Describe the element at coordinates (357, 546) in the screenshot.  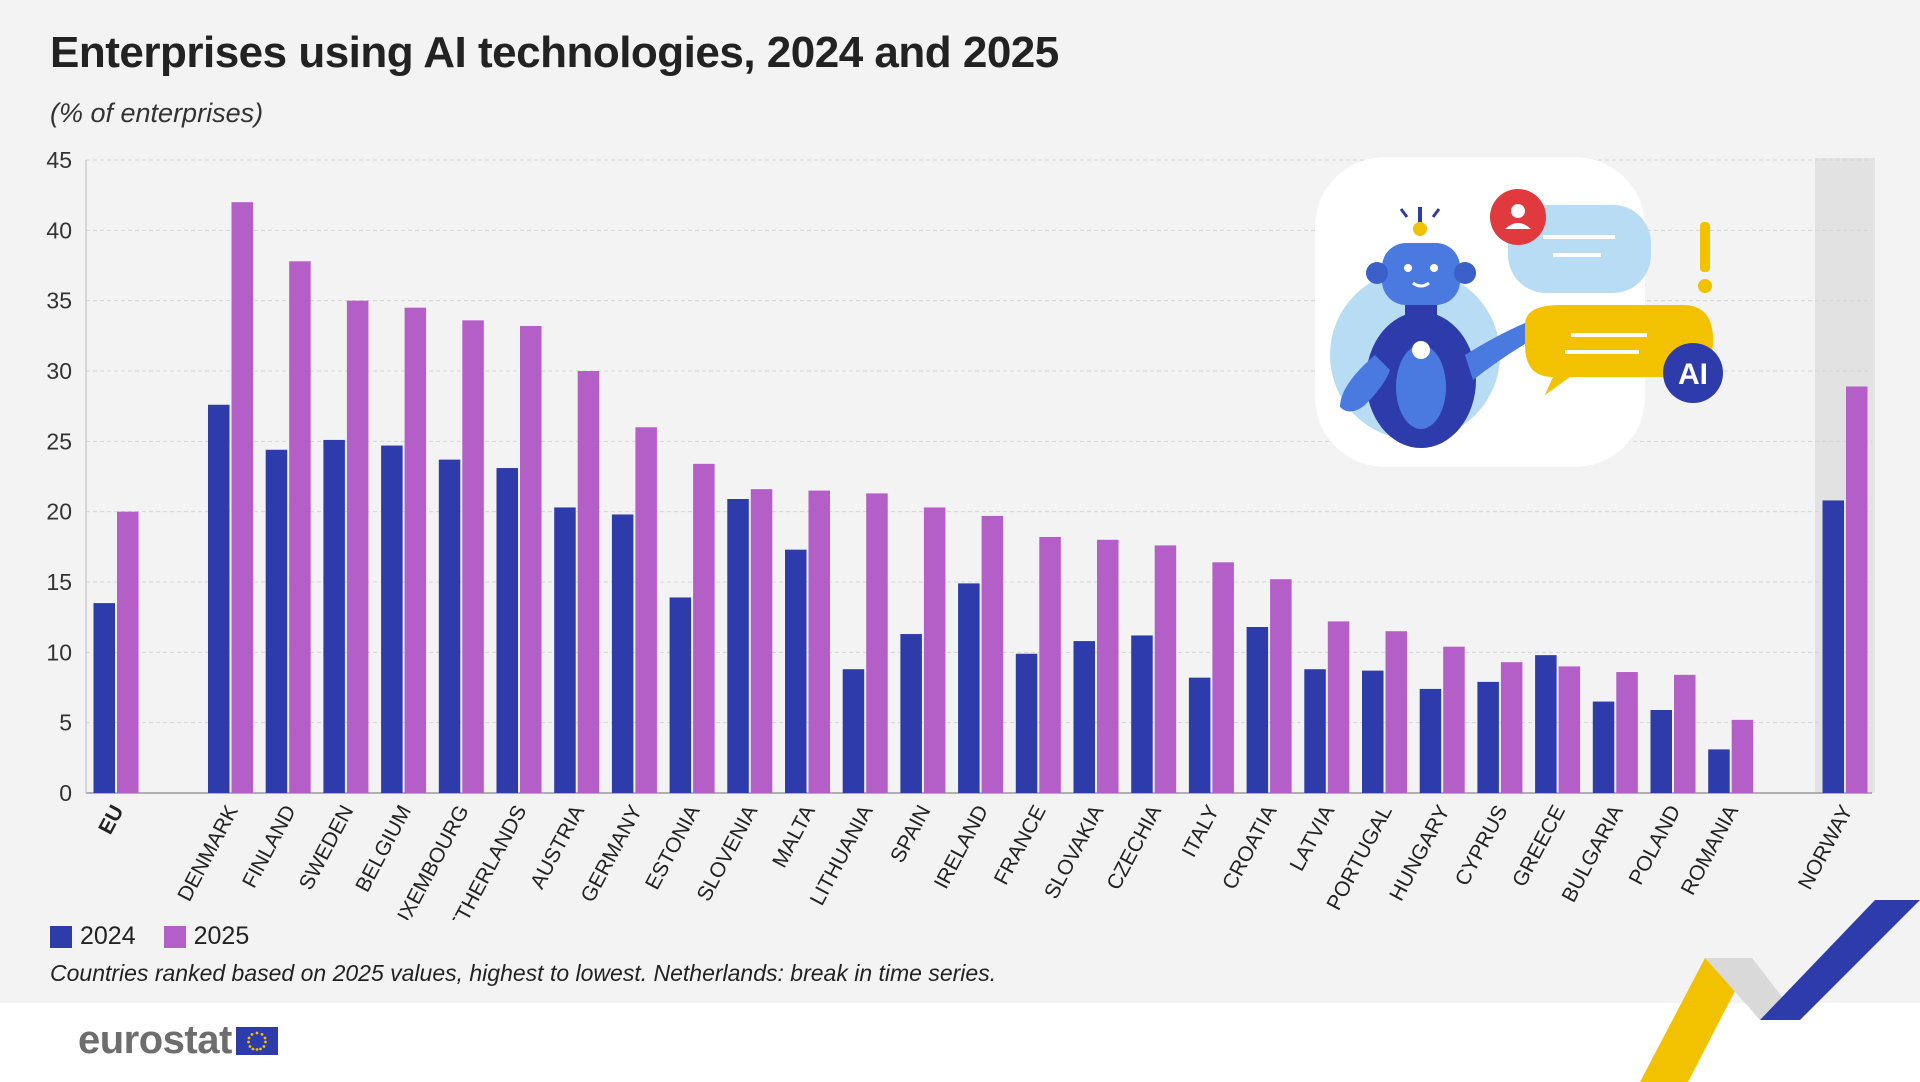
I see `bar-sweden-2025` at that location.